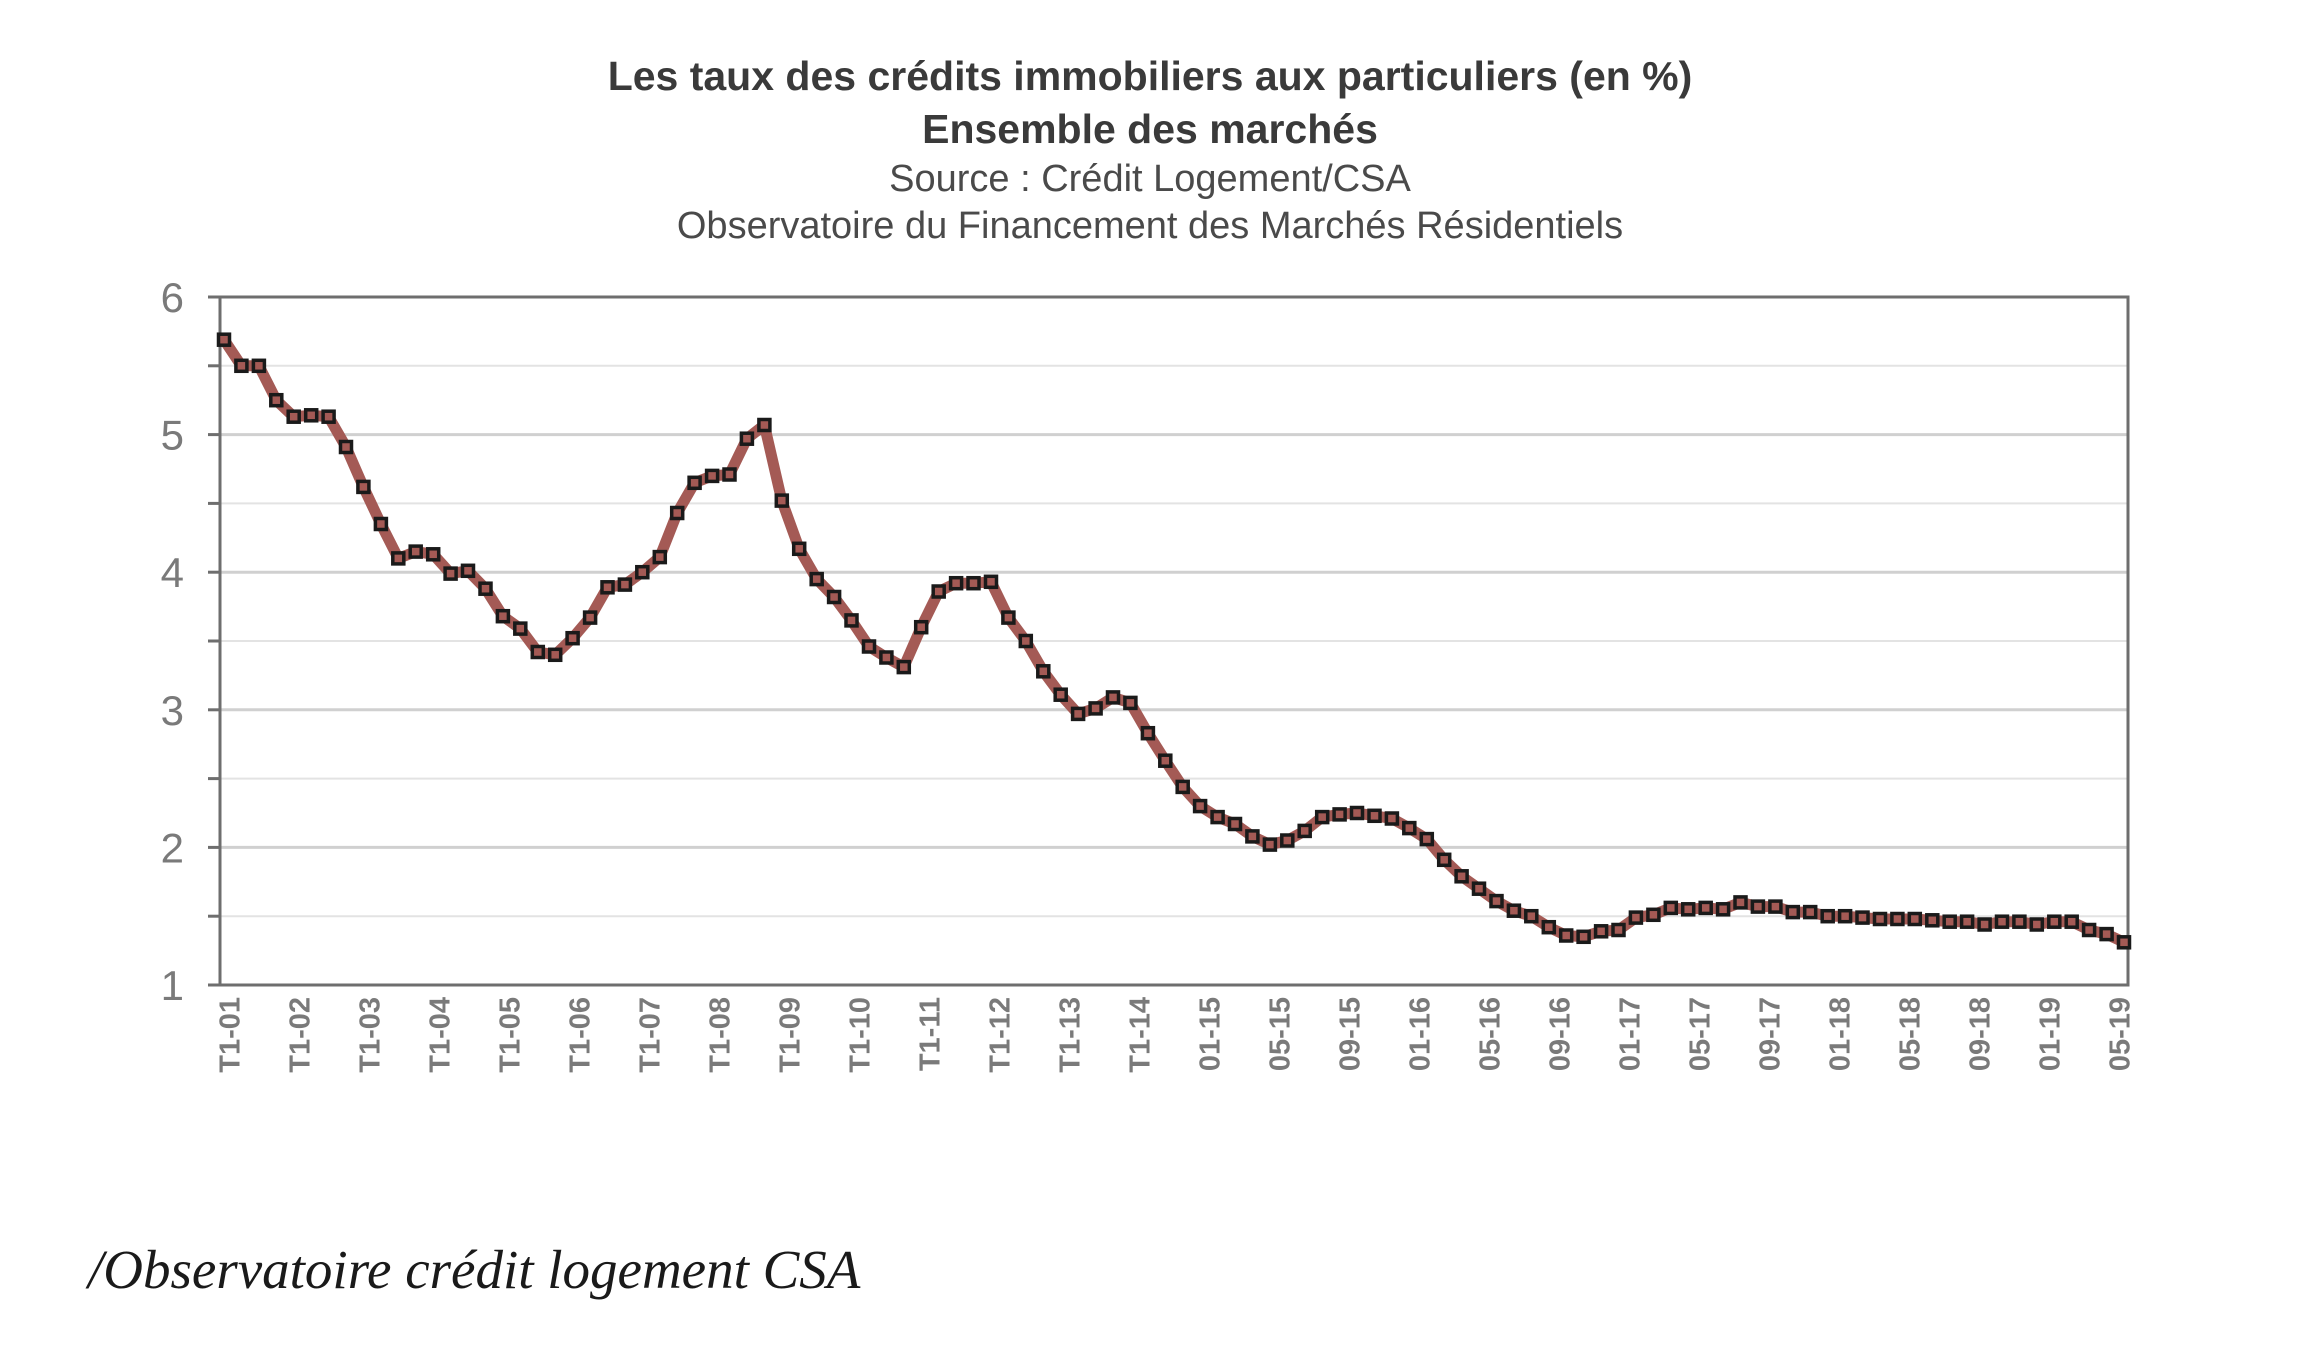  Describe the element at coordinates (474, 1269) in the screenshot. I see `image-caption: /Observatoire crédit logement CSA` at that location.